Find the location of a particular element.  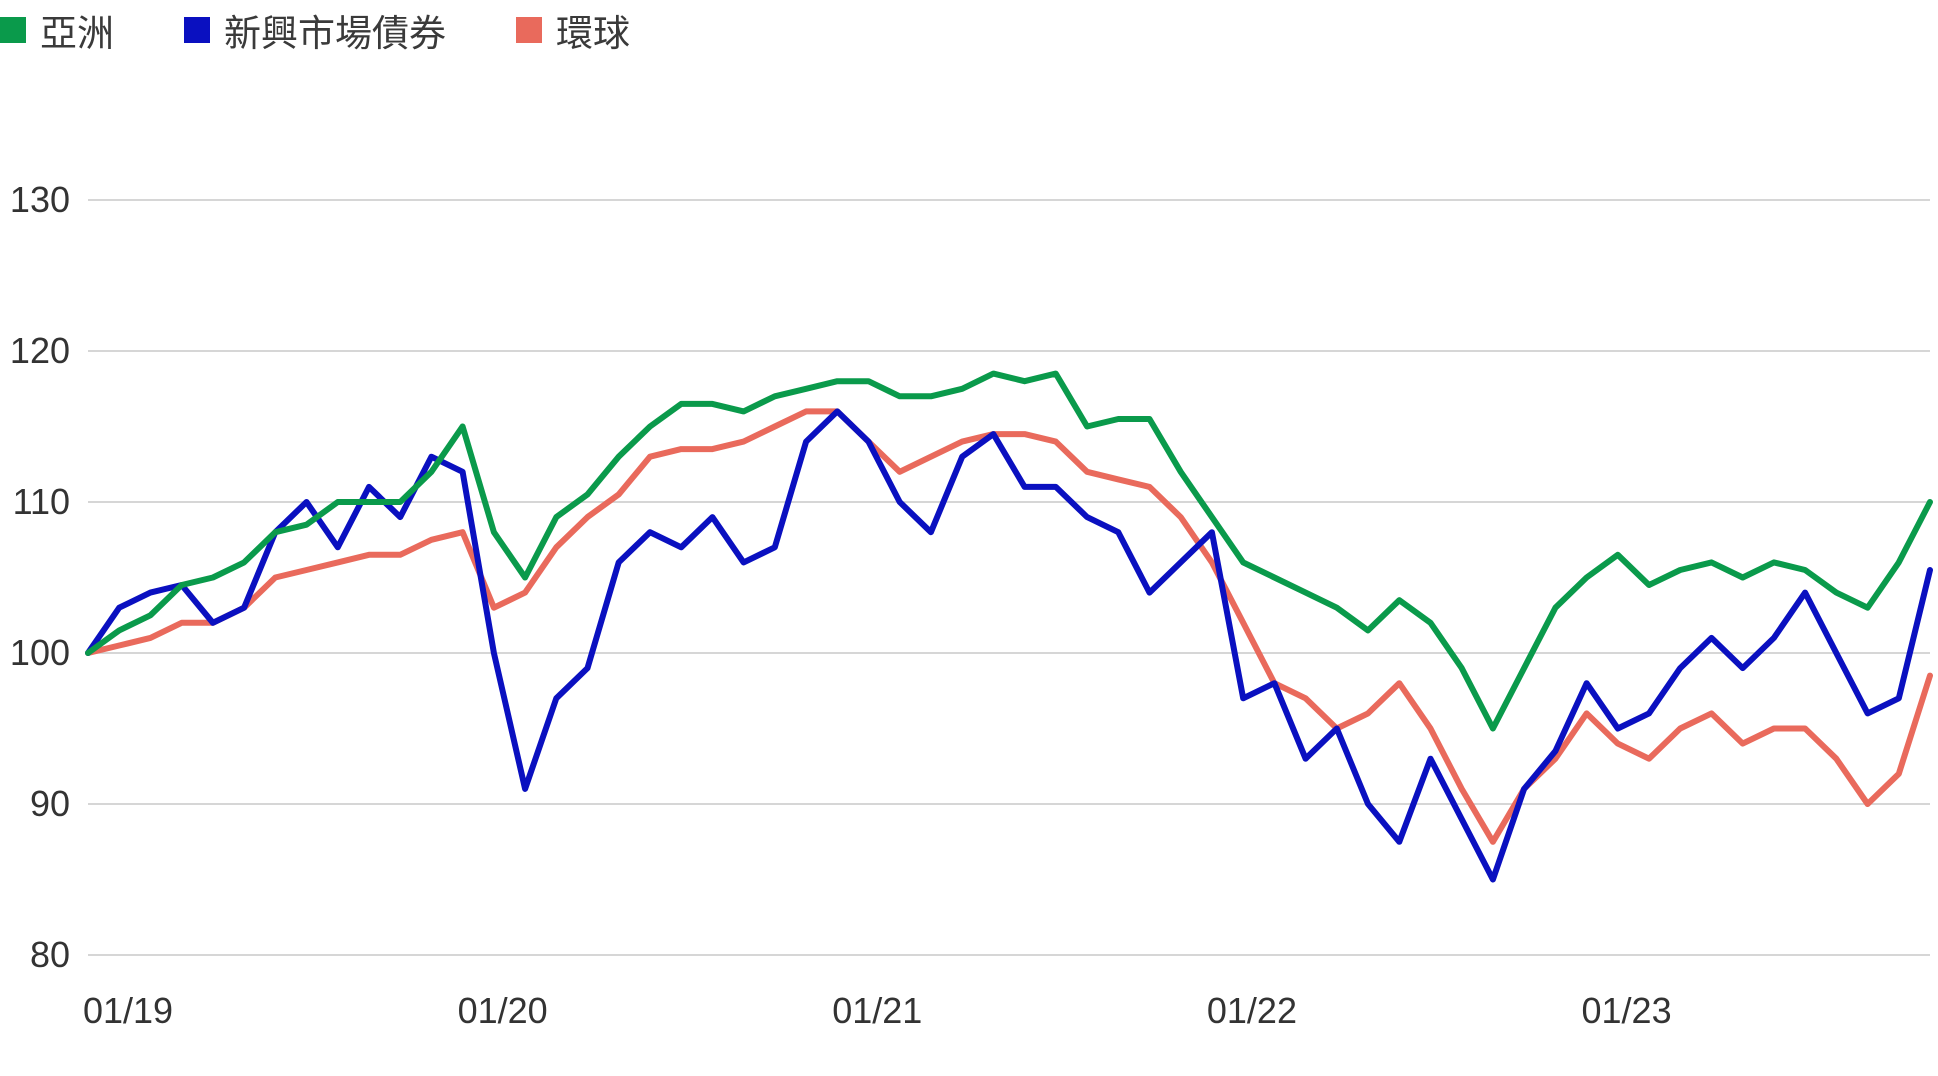

y-tick-label: 80 is located at coordinates (50, 954).